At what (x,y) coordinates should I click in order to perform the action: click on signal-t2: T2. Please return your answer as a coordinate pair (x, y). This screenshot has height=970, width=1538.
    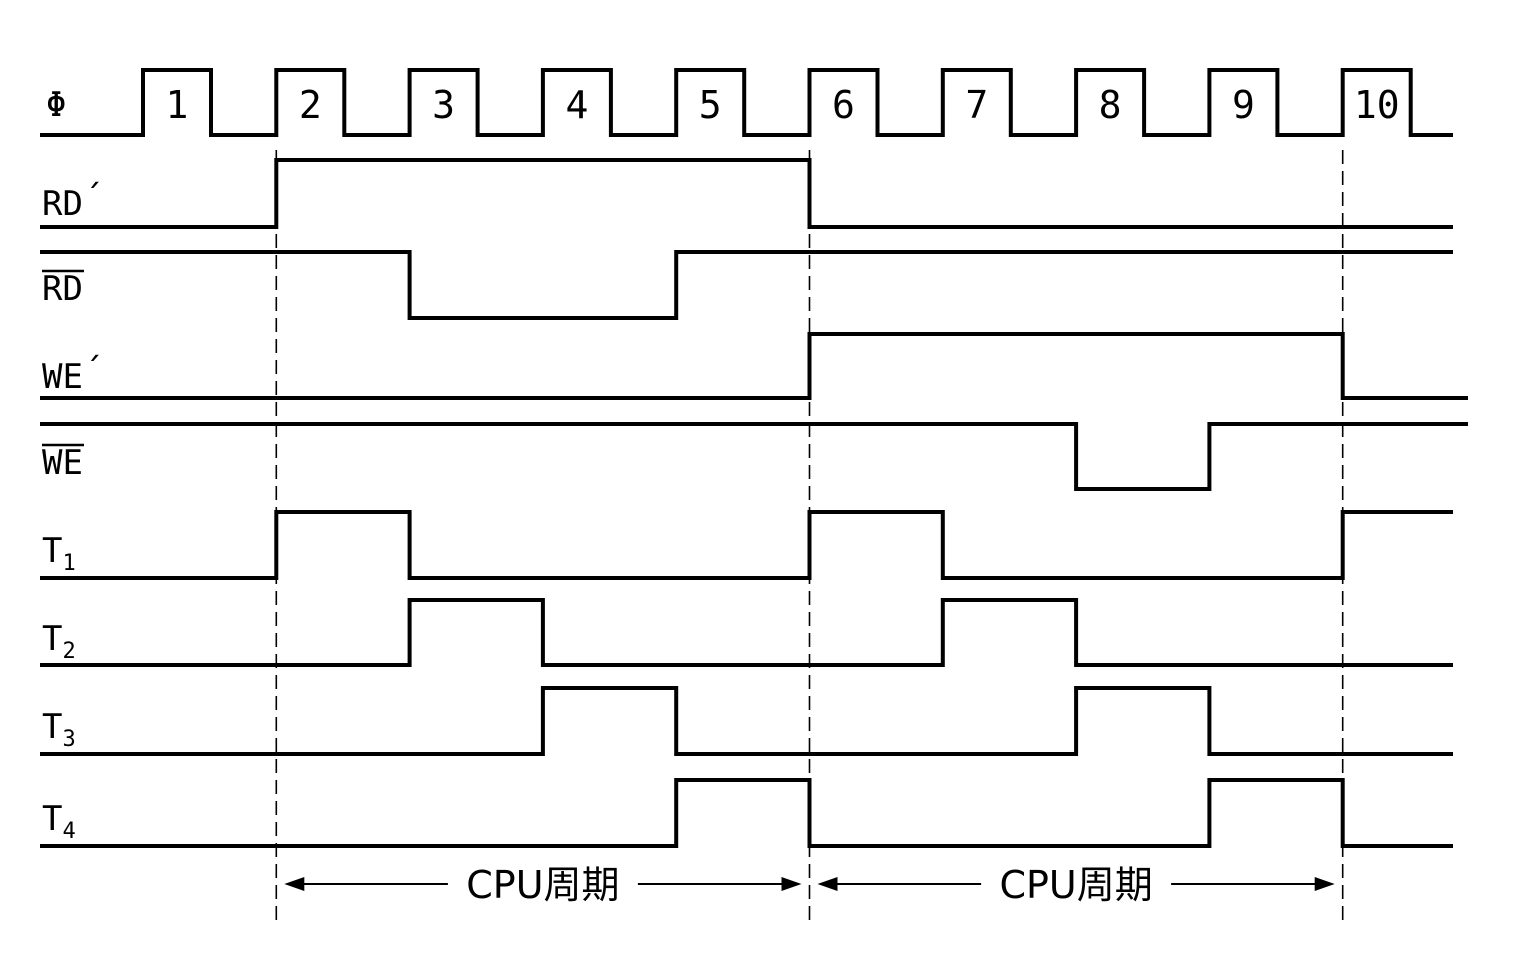
    Looking at the image, I should click on (746, 632).